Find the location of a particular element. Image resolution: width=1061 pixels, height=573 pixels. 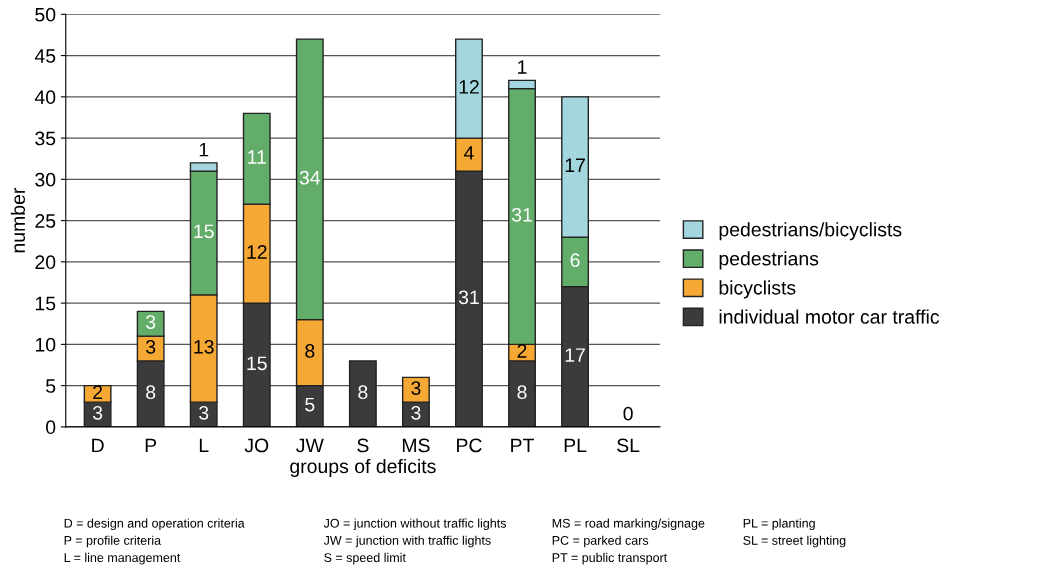

y-tick-label: 10 is located at coordinates (45, 344).